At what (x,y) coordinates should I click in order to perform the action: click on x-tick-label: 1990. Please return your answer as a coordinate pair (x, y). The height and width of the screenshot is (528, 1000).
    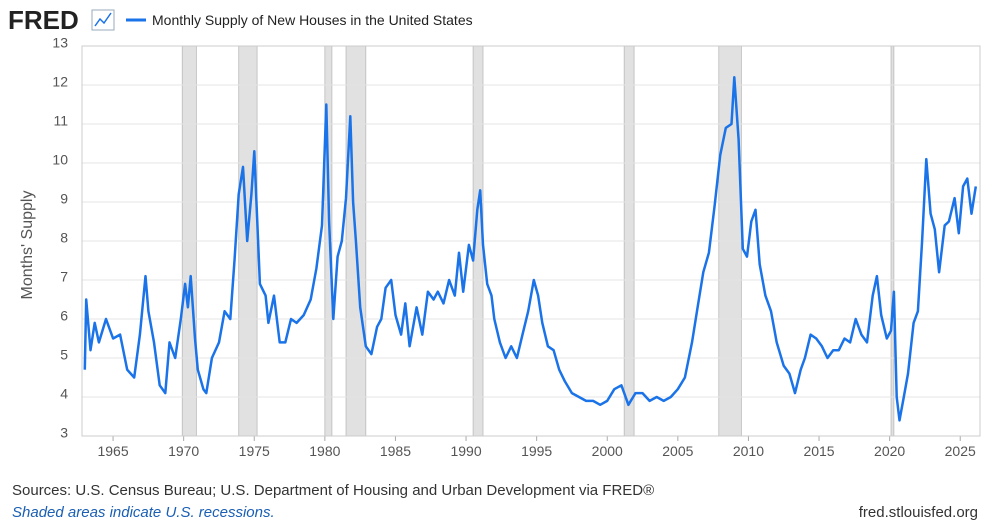
    Looking at the image, I should click on (465, 451).